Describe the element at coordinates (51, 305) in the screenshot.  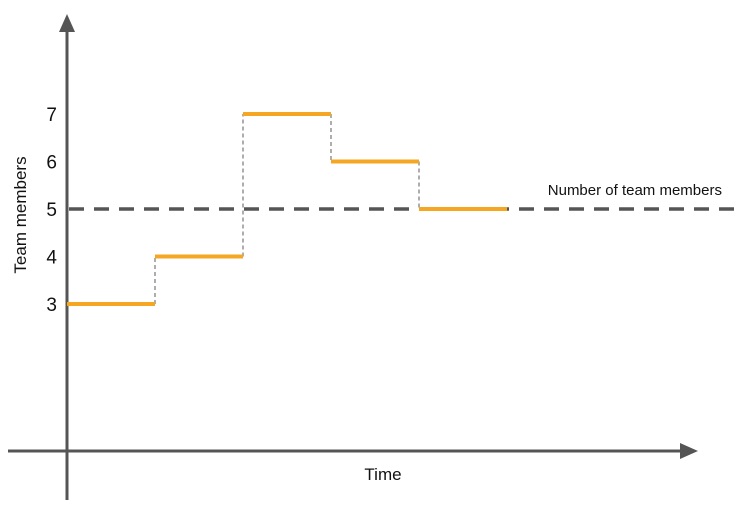
I see `y-tick-label: 3` at that location.